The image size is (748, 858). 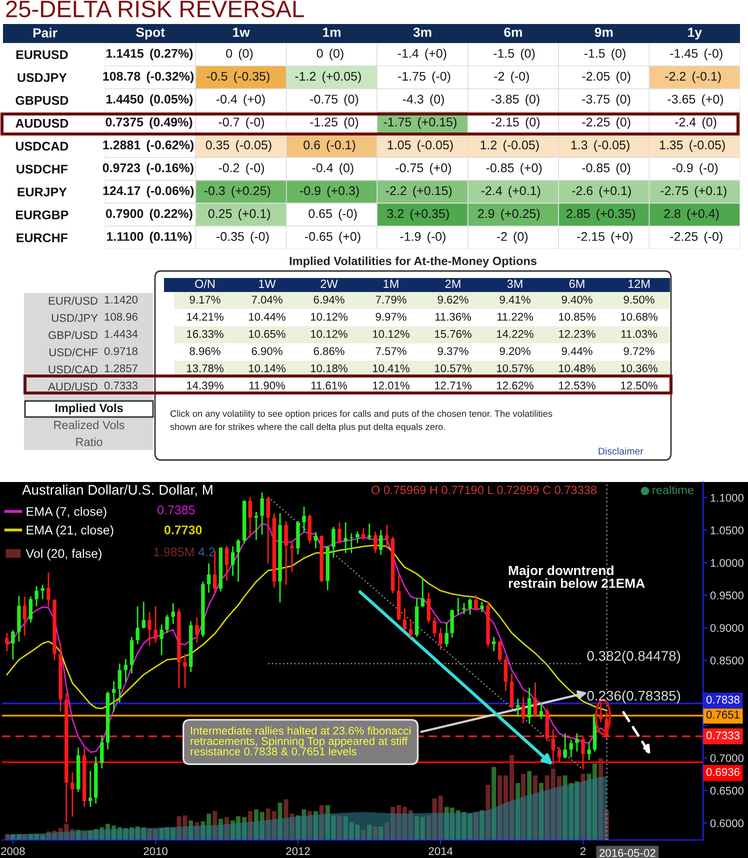 What do you see at coordinates (125, 236) in the screenshot?
I see `data-label: 1.1100` at bounding box center [125, 236].